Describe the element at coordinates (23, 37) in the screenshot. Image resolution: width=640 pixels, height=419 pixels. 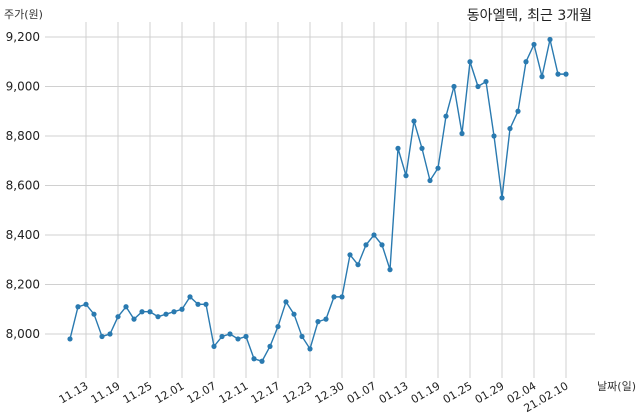
I see `y-tick-label: 9,200` at that location.